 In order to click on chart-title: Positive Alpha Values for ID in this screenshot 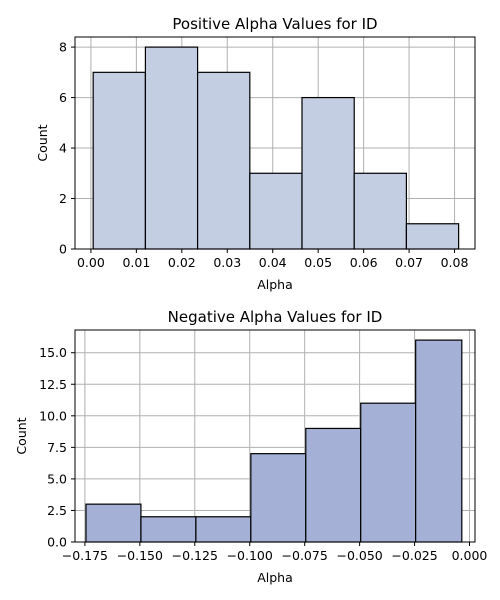, I will do `click(274, 24)`.